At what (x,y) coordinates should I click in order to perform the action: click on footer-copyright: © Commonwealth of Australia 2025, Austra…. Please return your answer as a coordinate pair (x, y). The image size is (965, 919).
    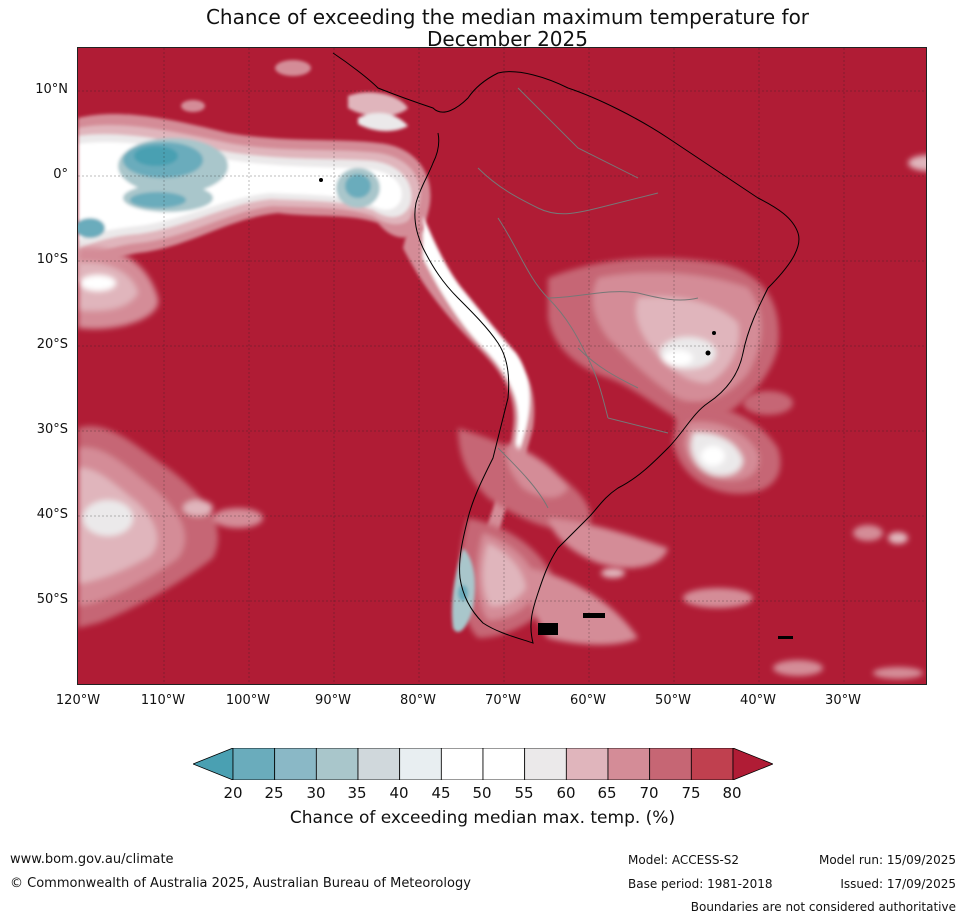
    Looking at the image, I should click on (240, 883).